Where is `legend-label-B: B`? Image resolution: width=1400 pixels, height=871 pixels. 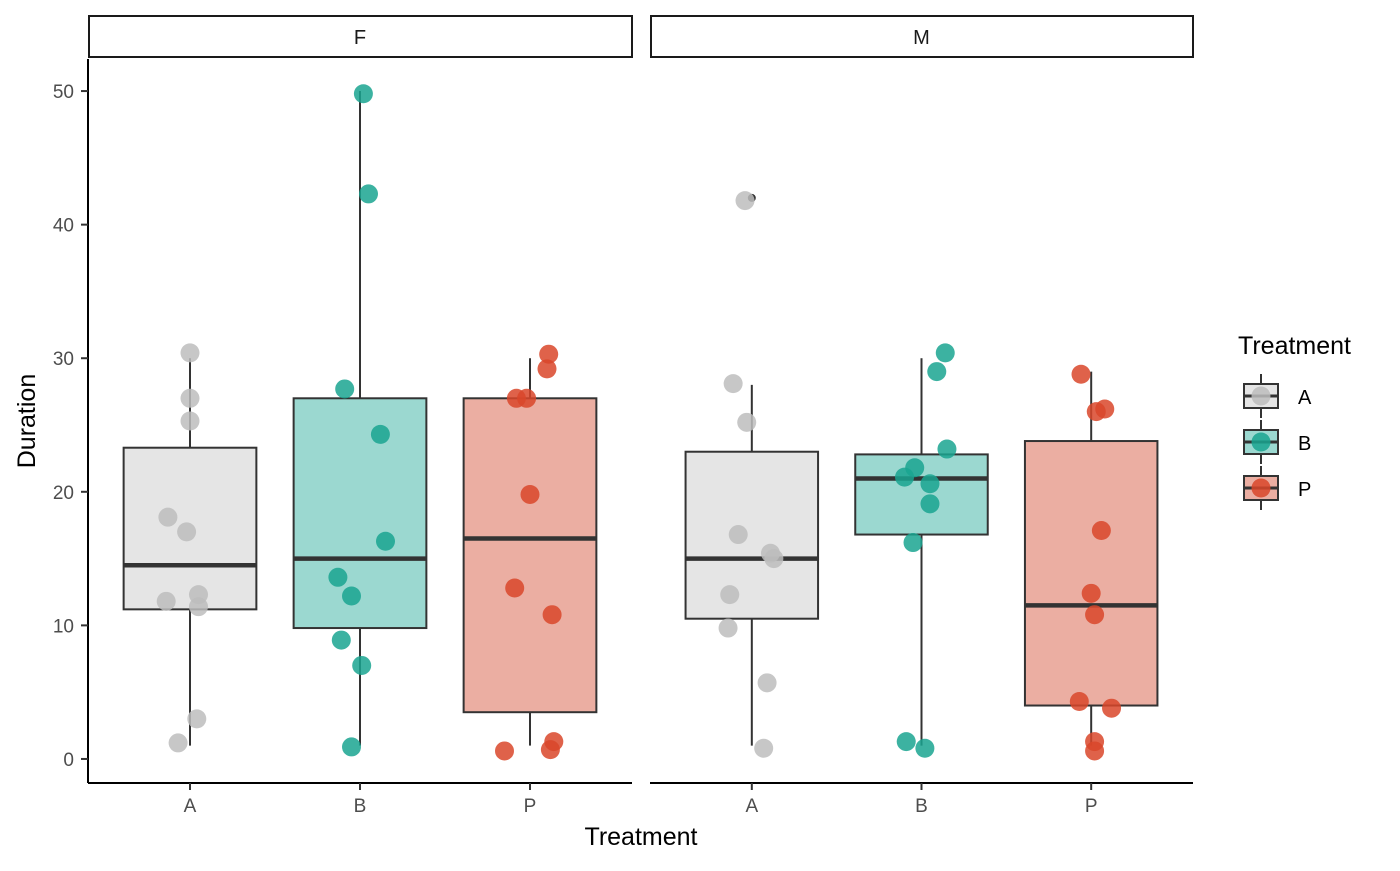
legend-label-B: B is located at coordinates (1304, 444).